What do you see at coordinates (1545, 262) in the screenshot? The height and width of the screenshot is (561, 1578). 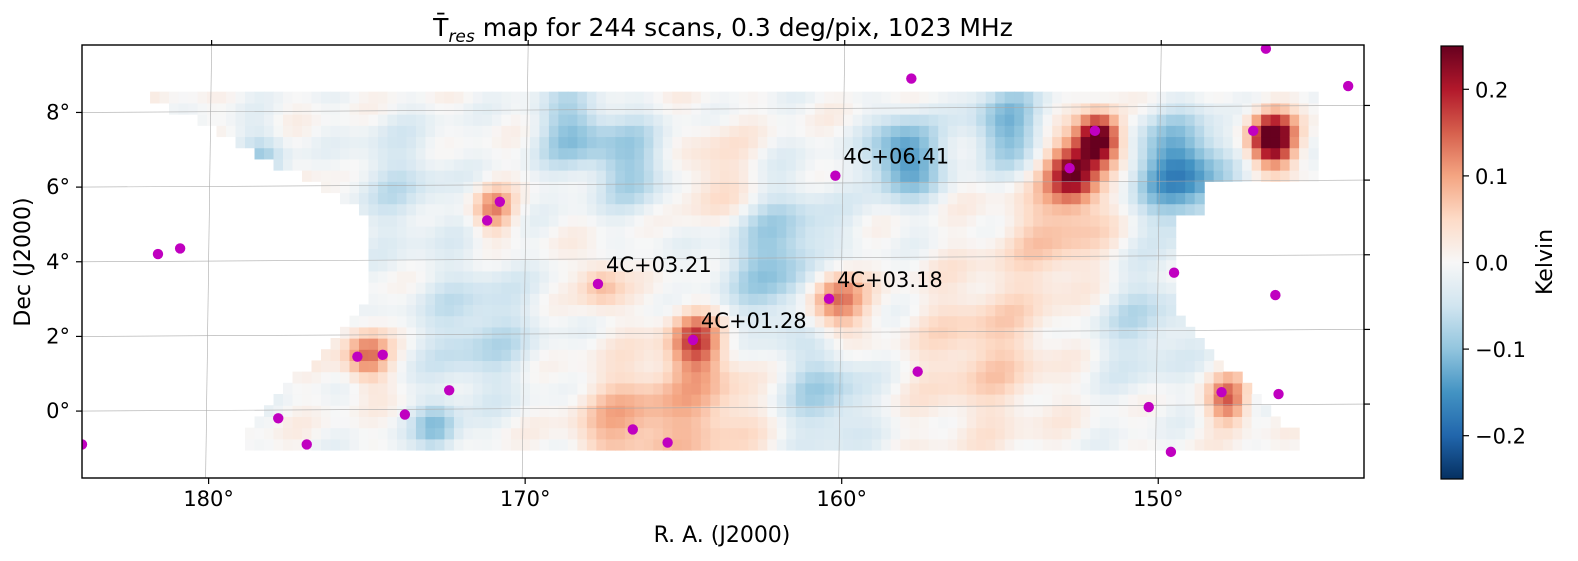 I see `colorbar-label: Kelvin` at bounding box center [1545, 262].